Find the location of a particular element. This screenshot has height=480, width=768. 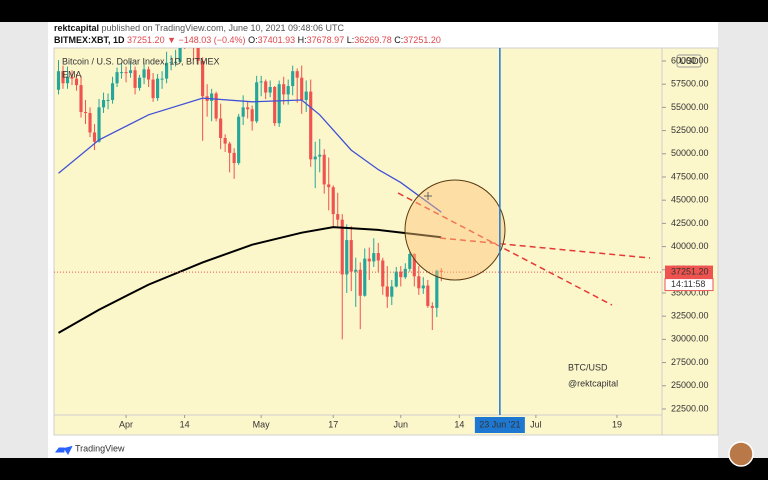

last-price-box is located at coordinates (689, 272).